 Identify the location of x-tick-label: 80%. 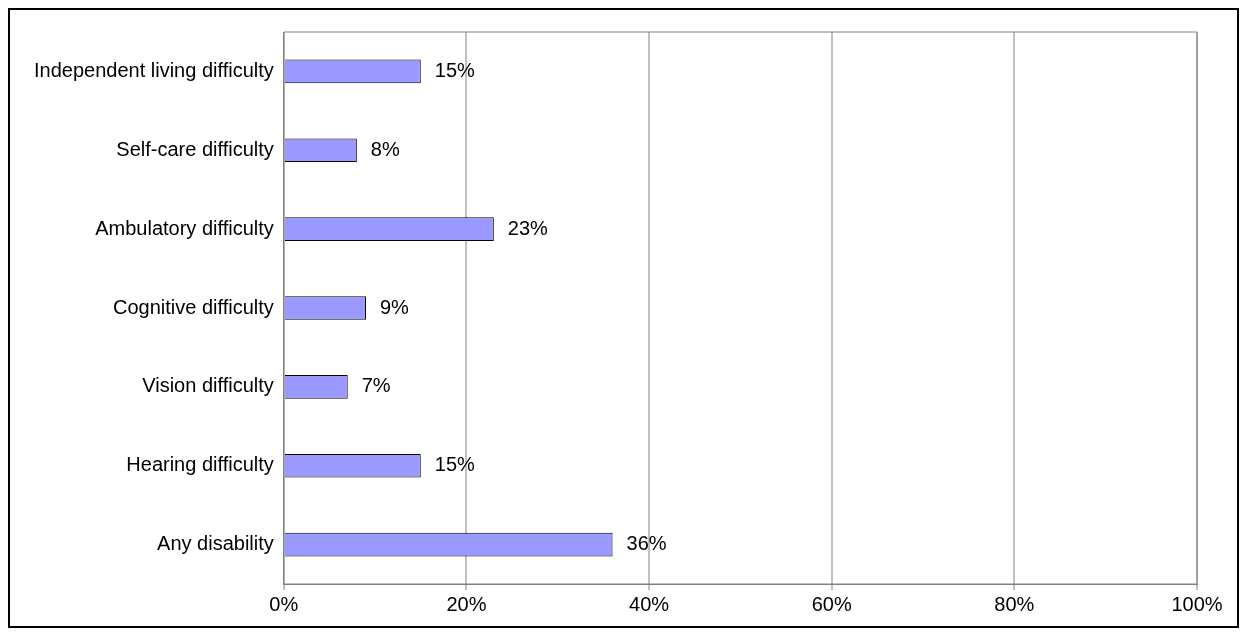
(1014, 603).